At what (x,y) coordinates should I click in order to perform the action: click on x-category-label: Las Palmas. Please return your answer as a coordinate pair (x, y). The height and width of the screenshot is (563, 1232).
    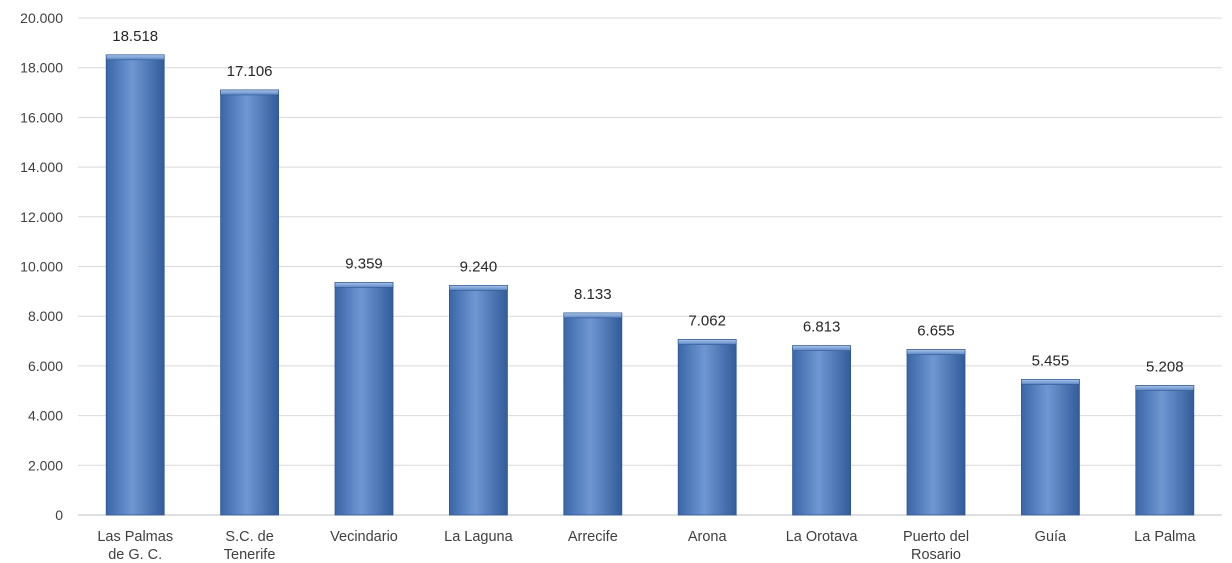
    Looking at the image, I should click on (135, 537).